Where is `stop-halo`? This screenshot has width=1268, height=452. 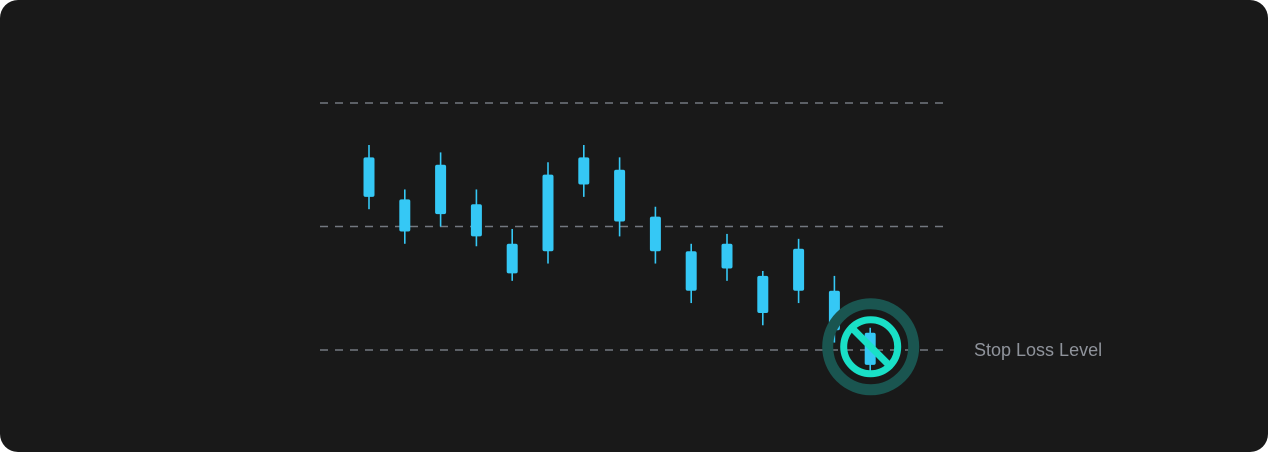 stop-halo is located at coordinates (871, 347).